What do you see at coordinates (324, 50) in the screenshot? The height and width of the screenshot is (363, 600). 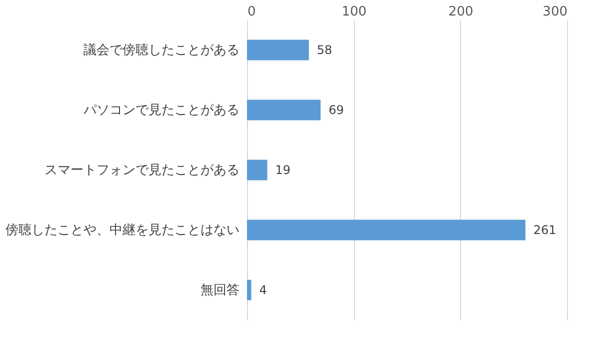 I see `data-label: 58` at bounding box center [324, 50].